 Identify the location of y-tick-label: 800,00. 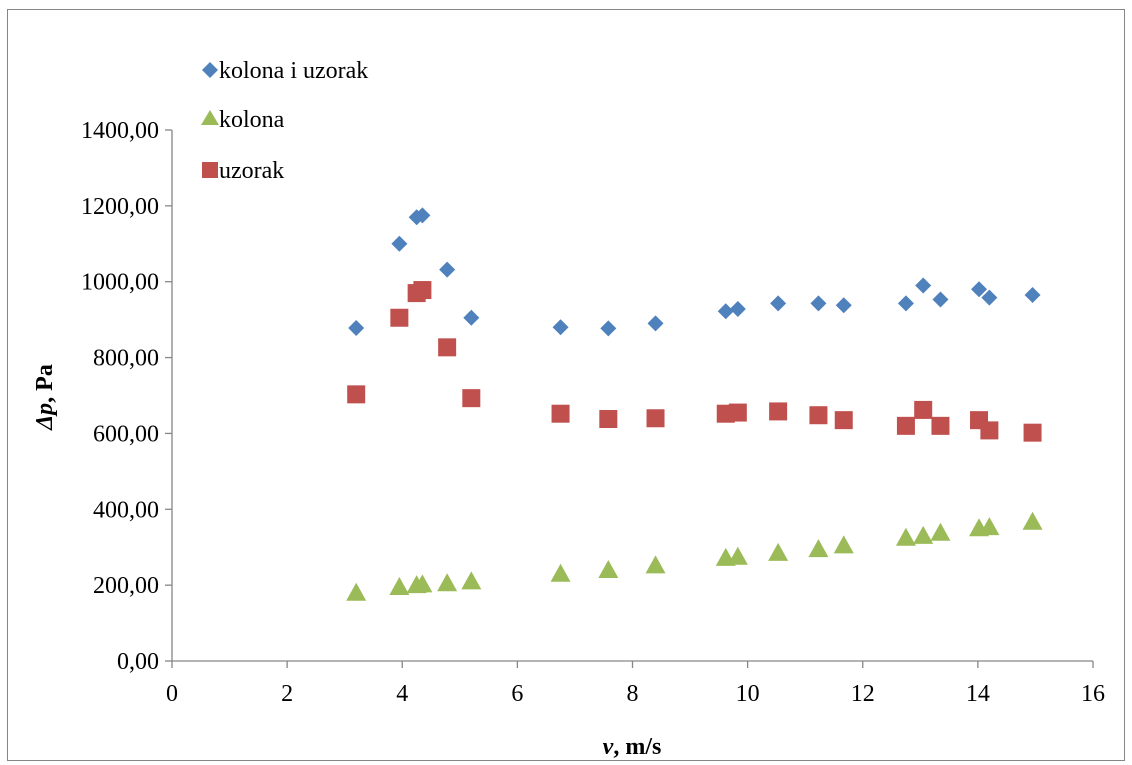
(126, 359).